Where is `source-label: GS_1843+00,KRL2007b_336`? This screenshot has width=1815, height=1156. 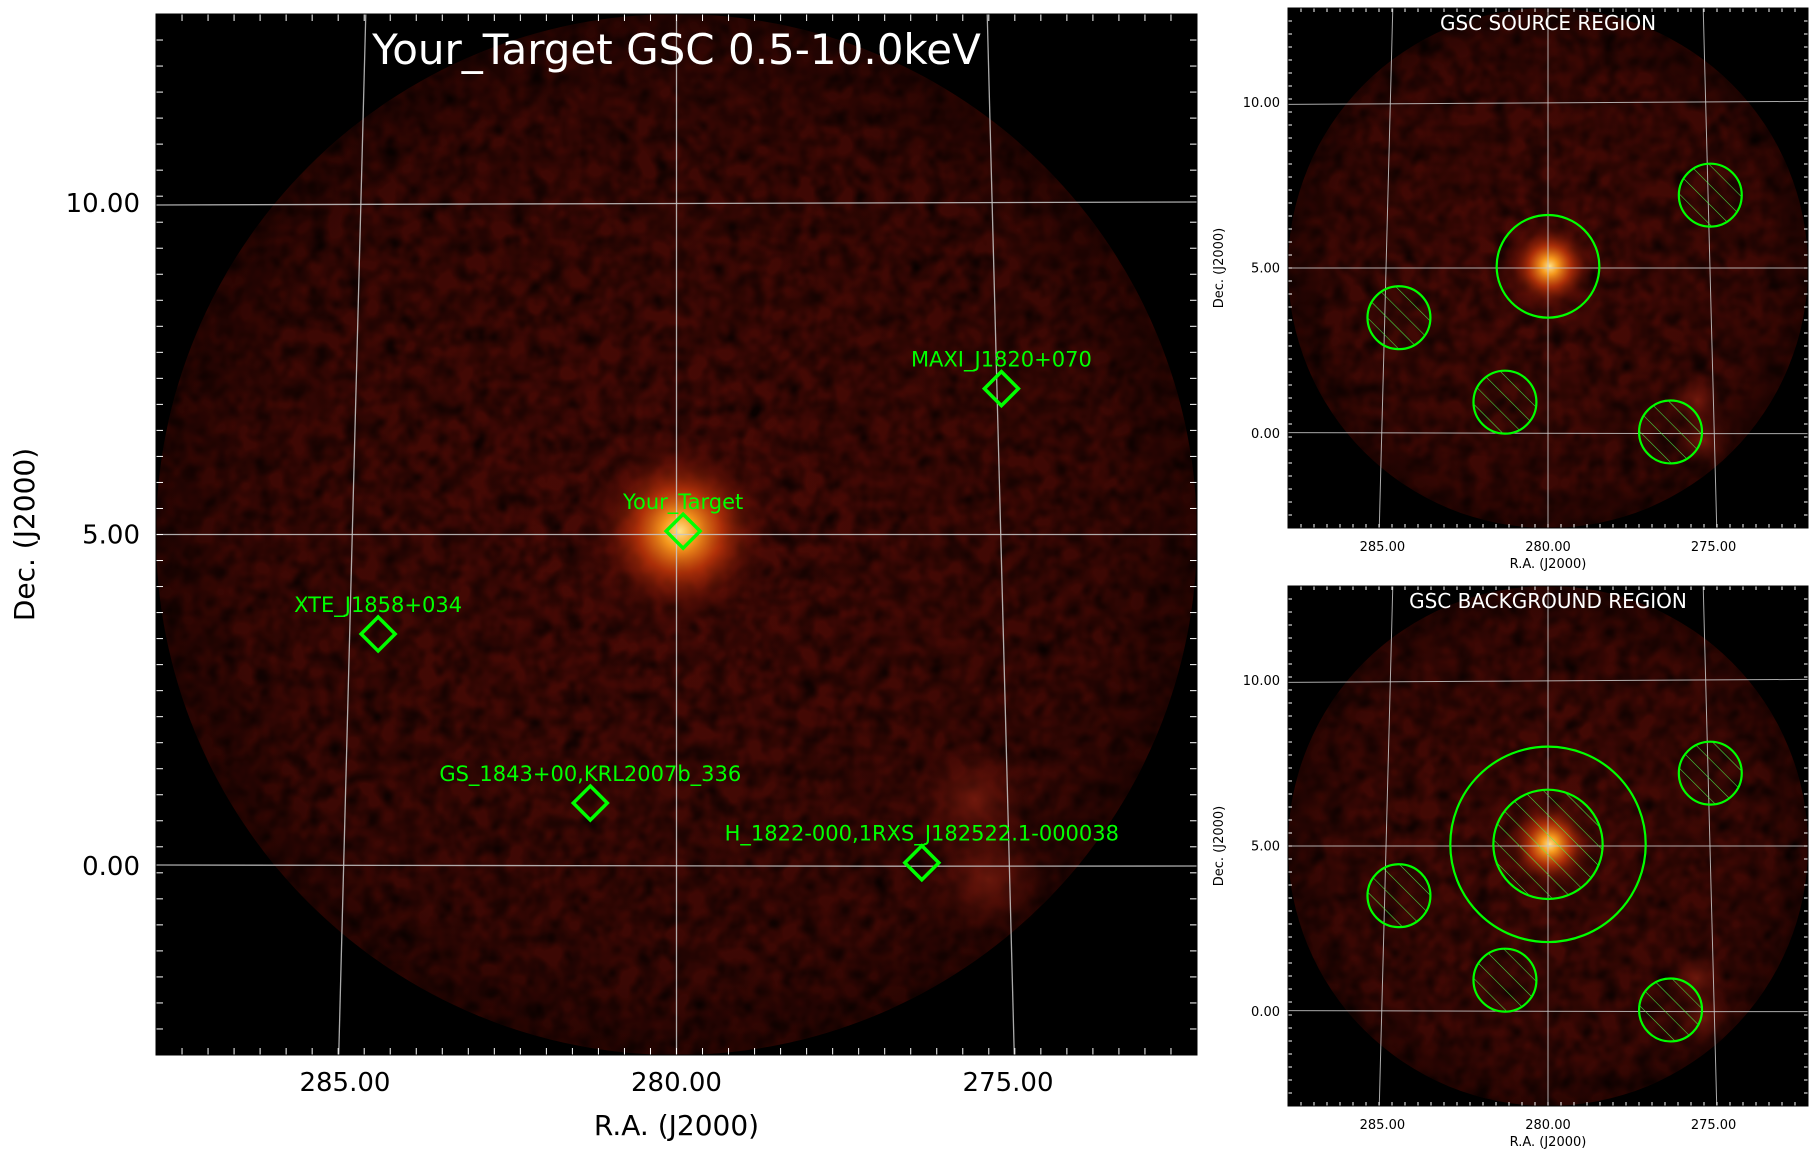 source-label: GS_1843+00,KRL2007b_336 is located at coordinates (590, 774).